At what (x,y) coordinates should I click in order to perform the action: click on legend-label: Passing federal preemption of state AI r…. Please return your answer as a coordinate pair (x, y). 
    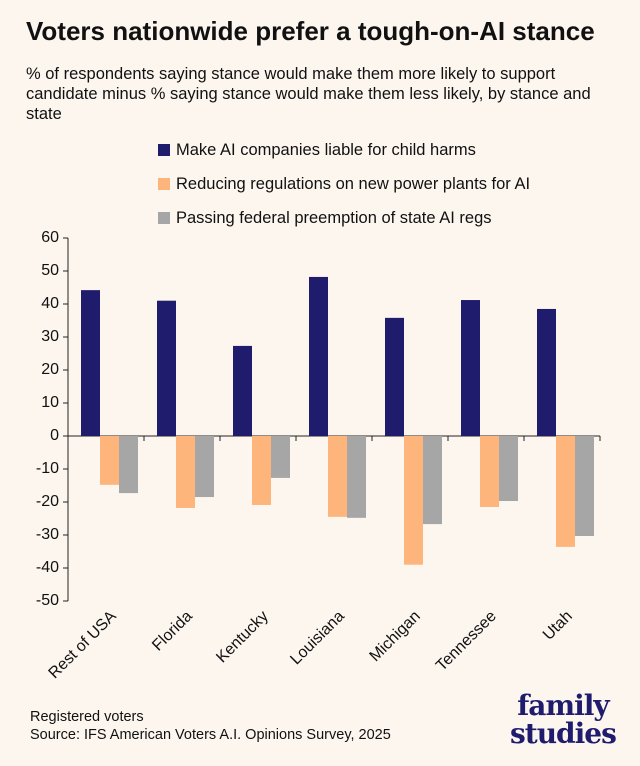
    Looking at the image, I should click on (334, 217).